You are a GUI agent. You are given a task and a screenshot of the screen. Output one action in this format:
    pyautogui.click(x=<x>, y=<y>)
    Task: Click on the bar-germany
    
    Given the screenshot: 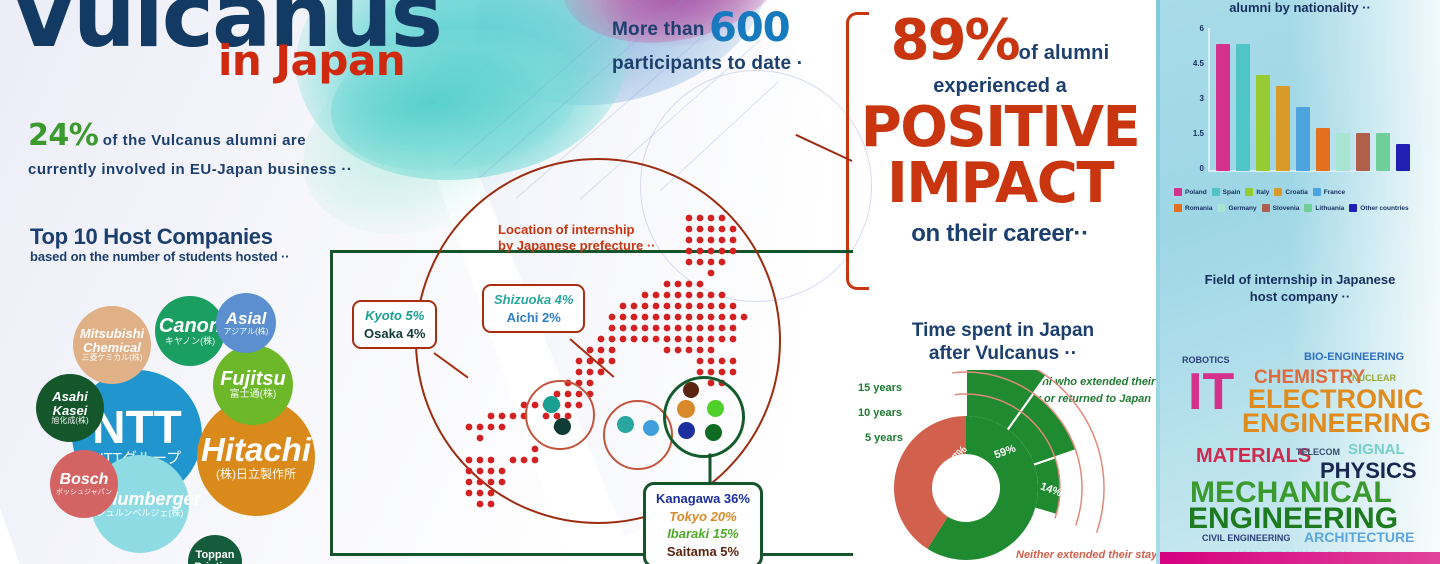 What is the action you would take?
    pyautogui.click(x=1343, y=151)
    